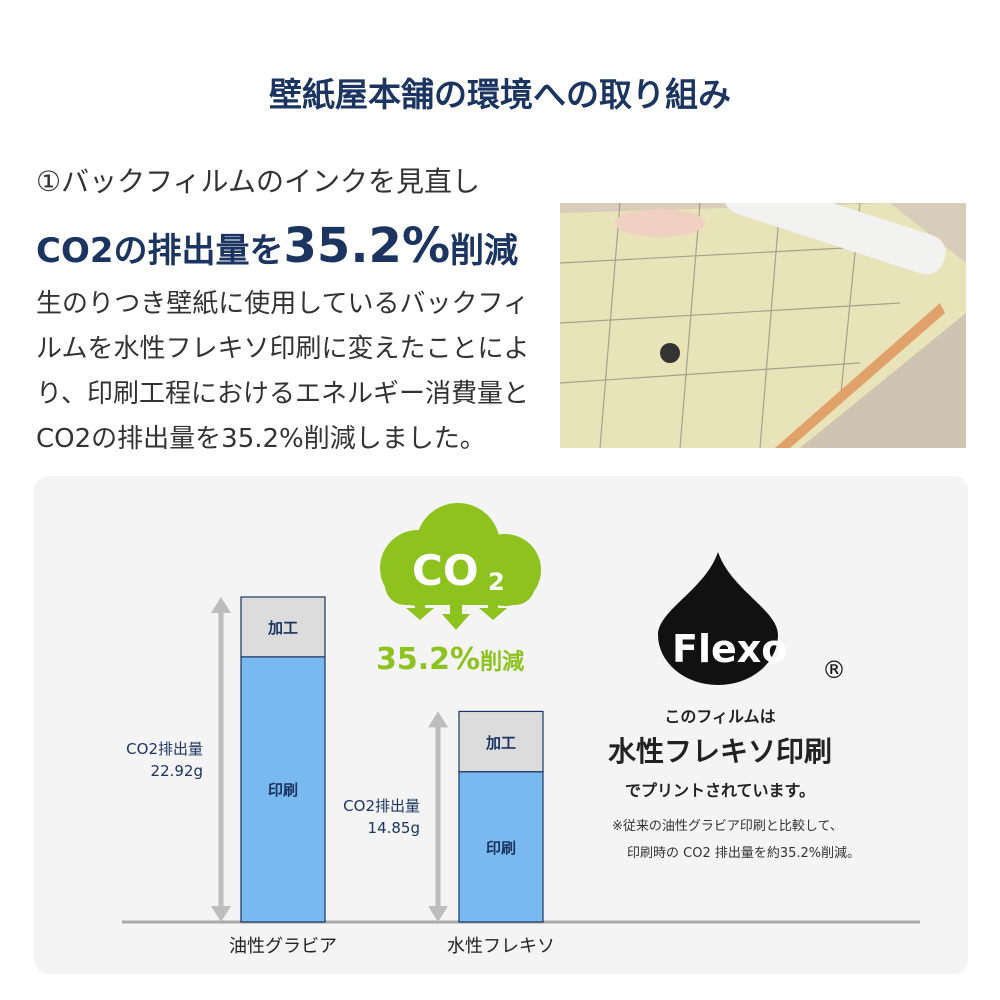  Describe the element at coordinates (164, 759) in the screenshot. I see `total-label: CO2排出量 22.92g` at that location.